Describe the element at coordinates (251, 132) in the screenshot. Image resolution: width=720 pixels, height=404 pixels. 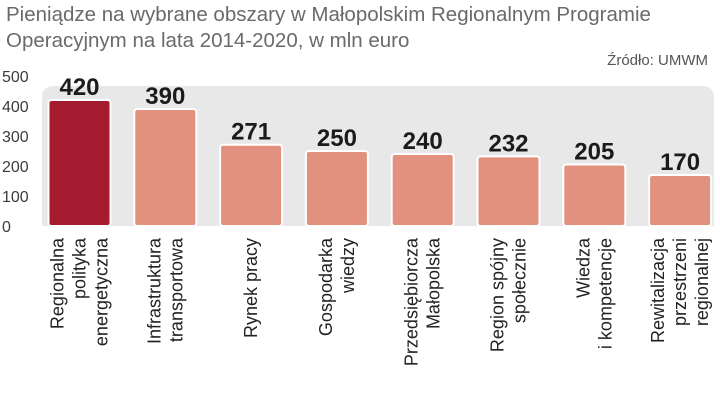
I see `data-label: 271` at that location.